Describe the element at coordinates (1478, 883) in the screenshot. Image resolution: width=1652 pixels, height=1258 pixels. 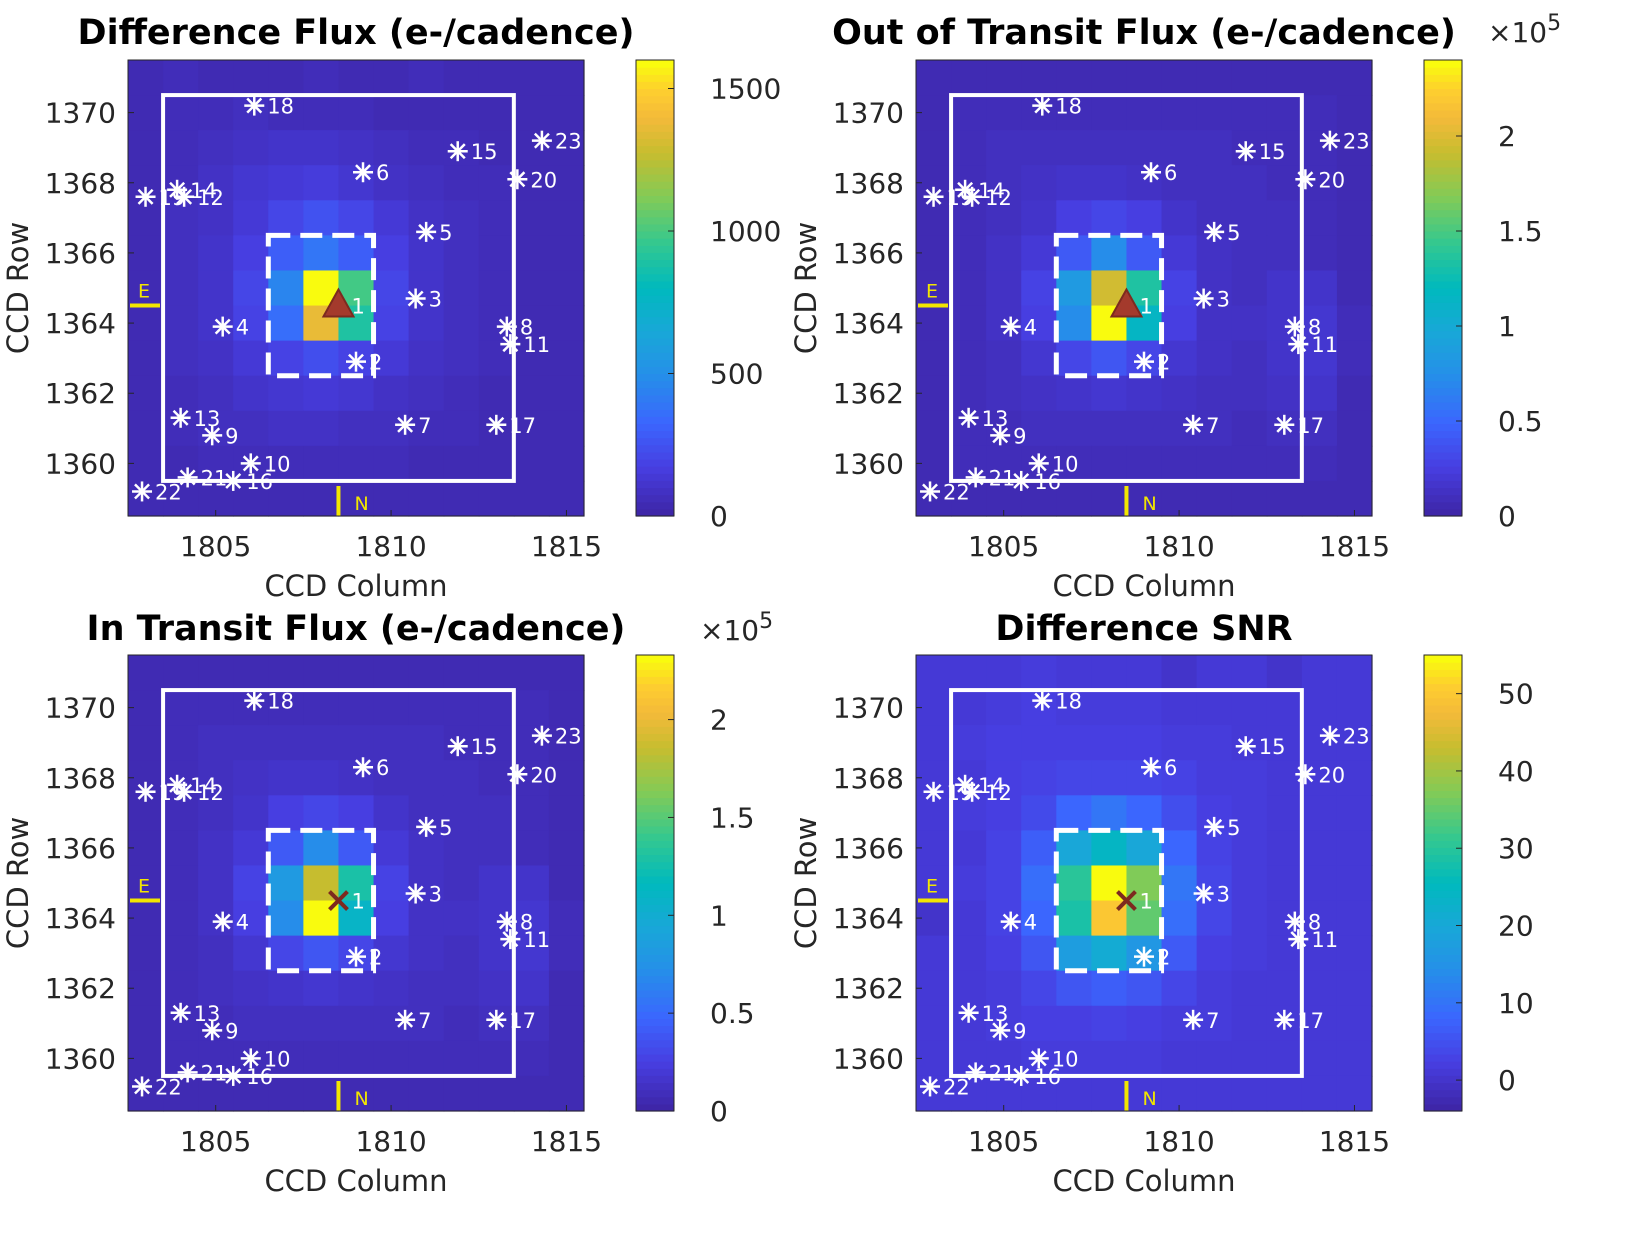
I see `colorbar: 0 10 20 30 40 50` at that location.